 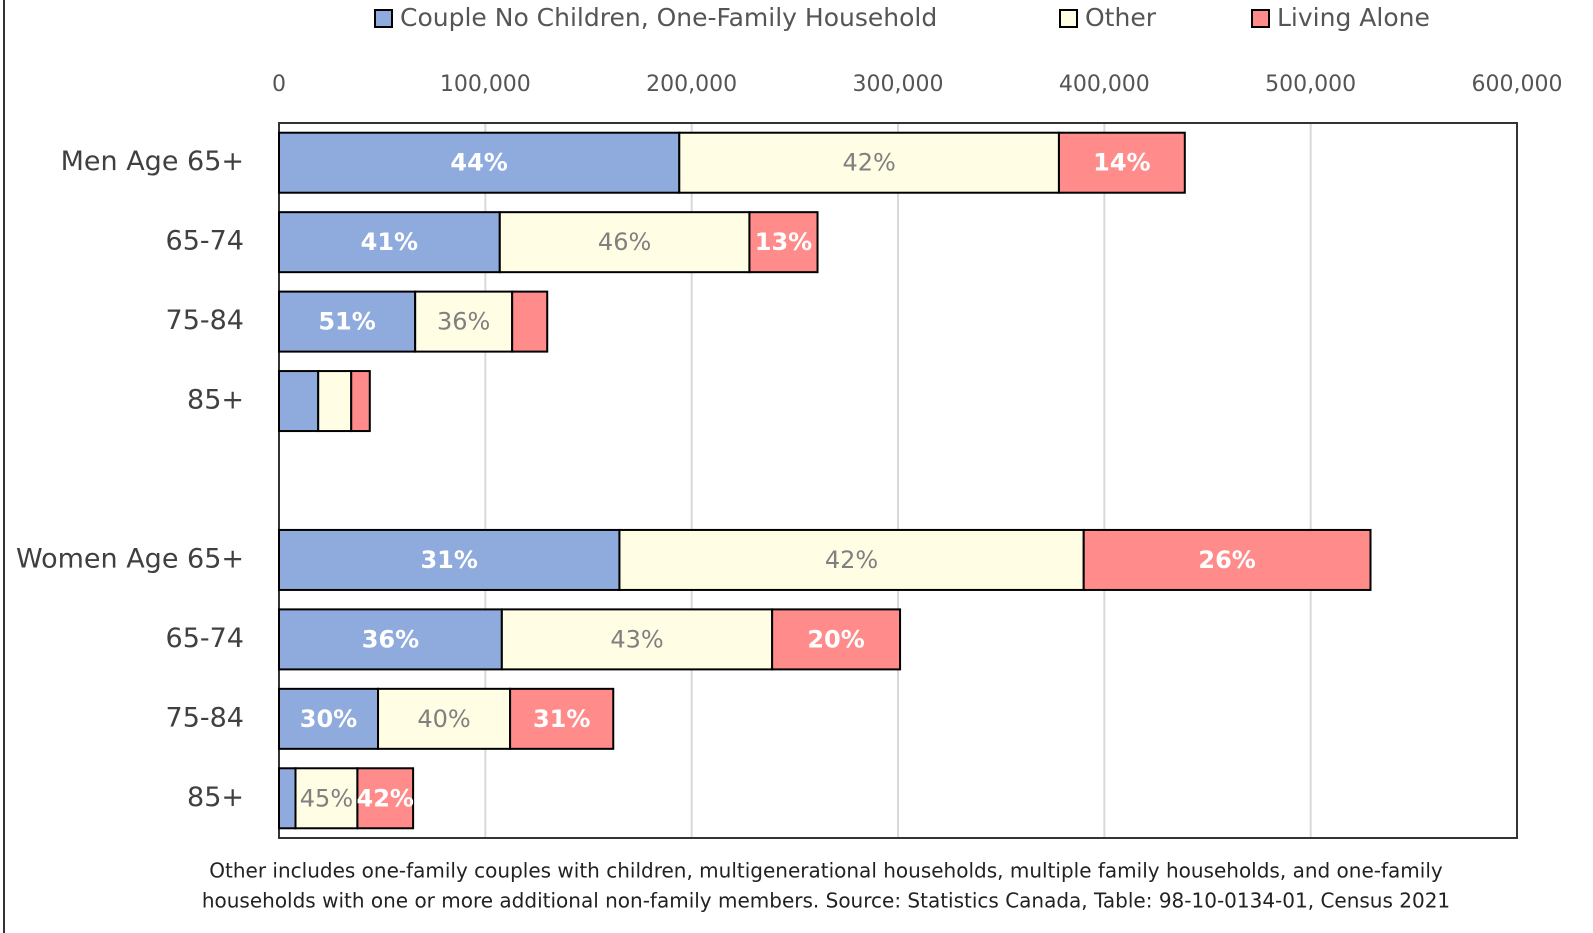 I want to click on data-label: 41%, so click(x=389, y=242).